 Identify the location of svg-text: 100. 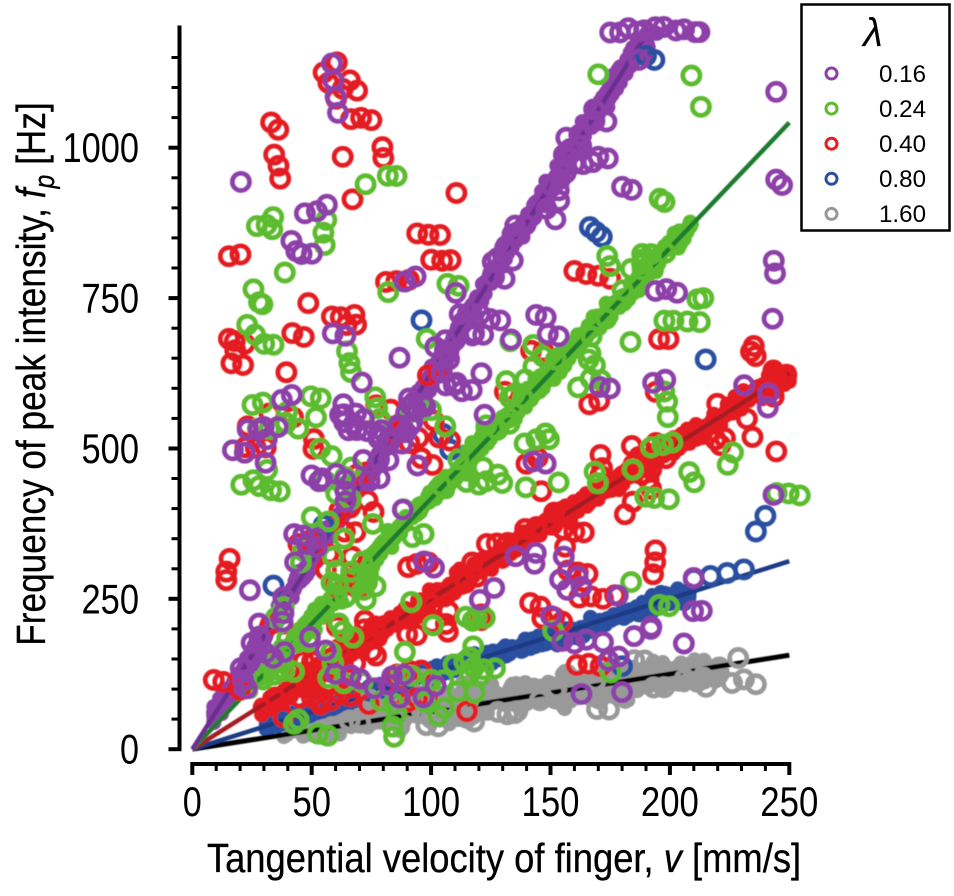
(431, 801).